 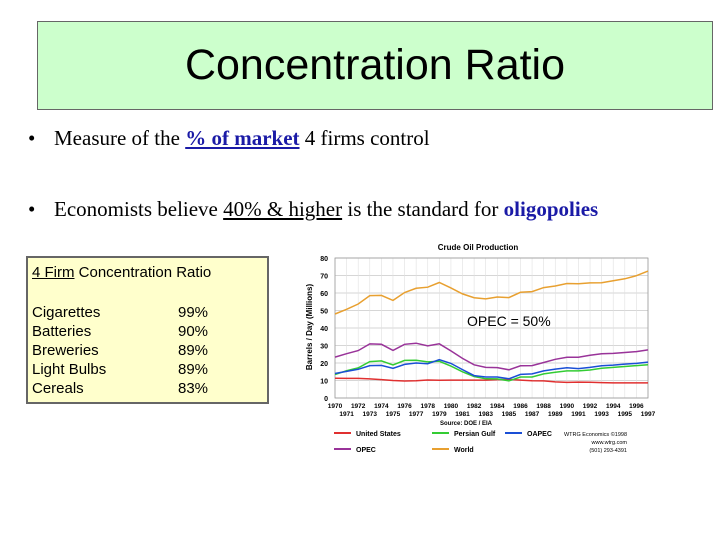 What do you see at coordinates (193, 331) in the screenshot?
I see `industry-ratio: 90%` at bounding box center [193, 331].